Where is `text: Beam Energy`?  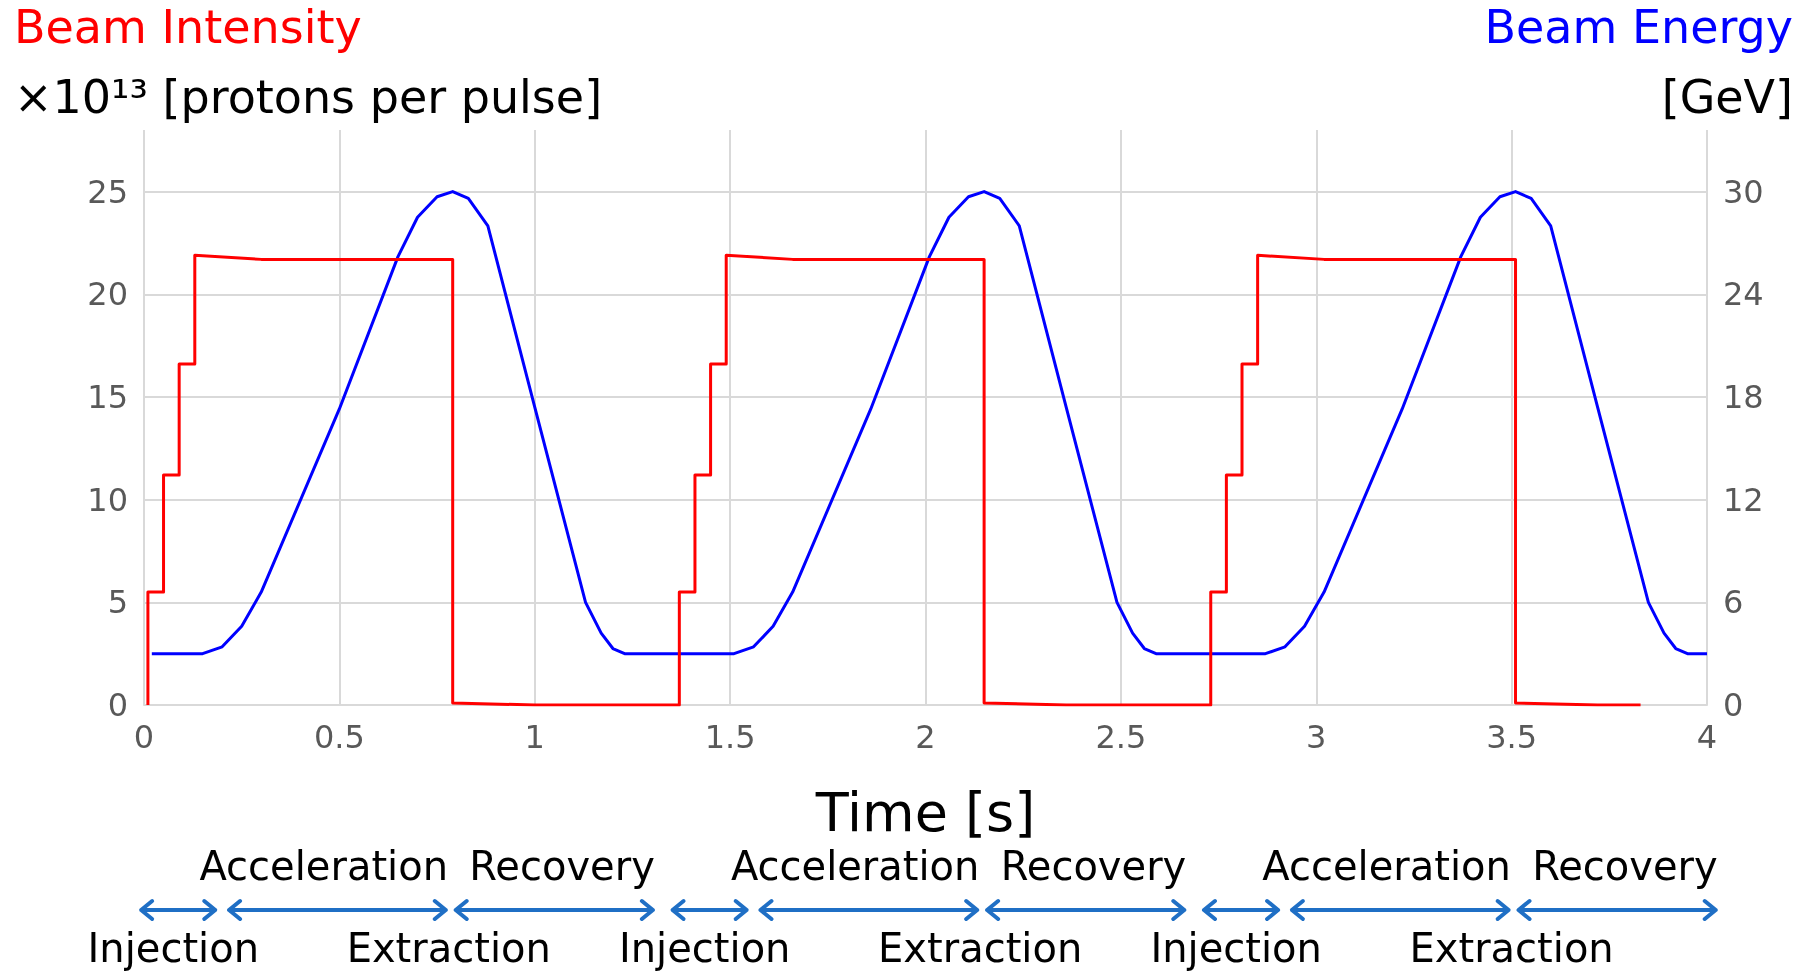
text: Beam Energy is located at coordinates (1638, 27).